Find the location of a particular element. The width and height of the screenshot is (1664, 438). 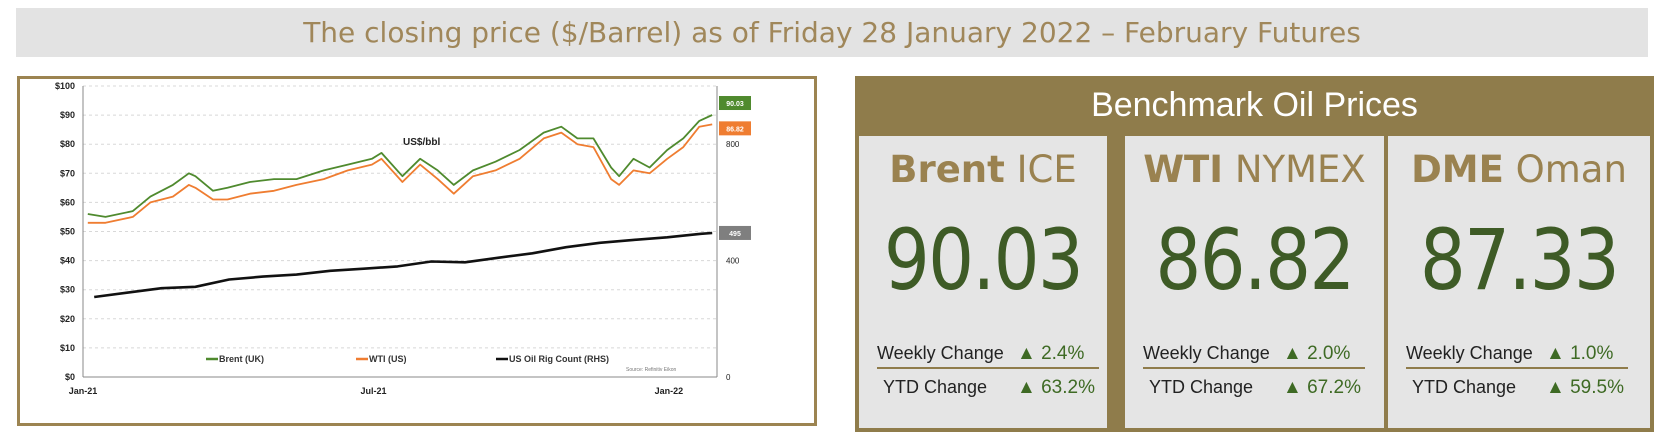

dme-name-bold: DME is located at coordinates (1457, 169).